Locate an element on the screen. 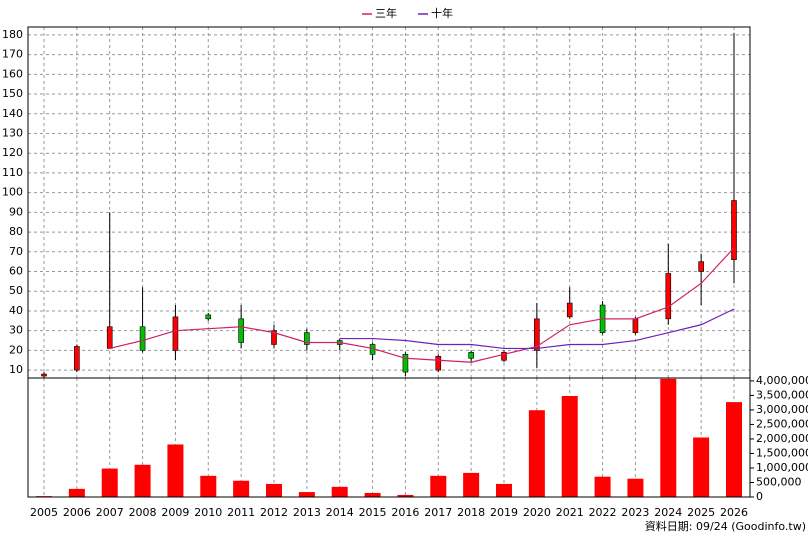 The height and width of the screenshot is (540, 808). y-tick-label: 0 is located at coordinates (759, 496).